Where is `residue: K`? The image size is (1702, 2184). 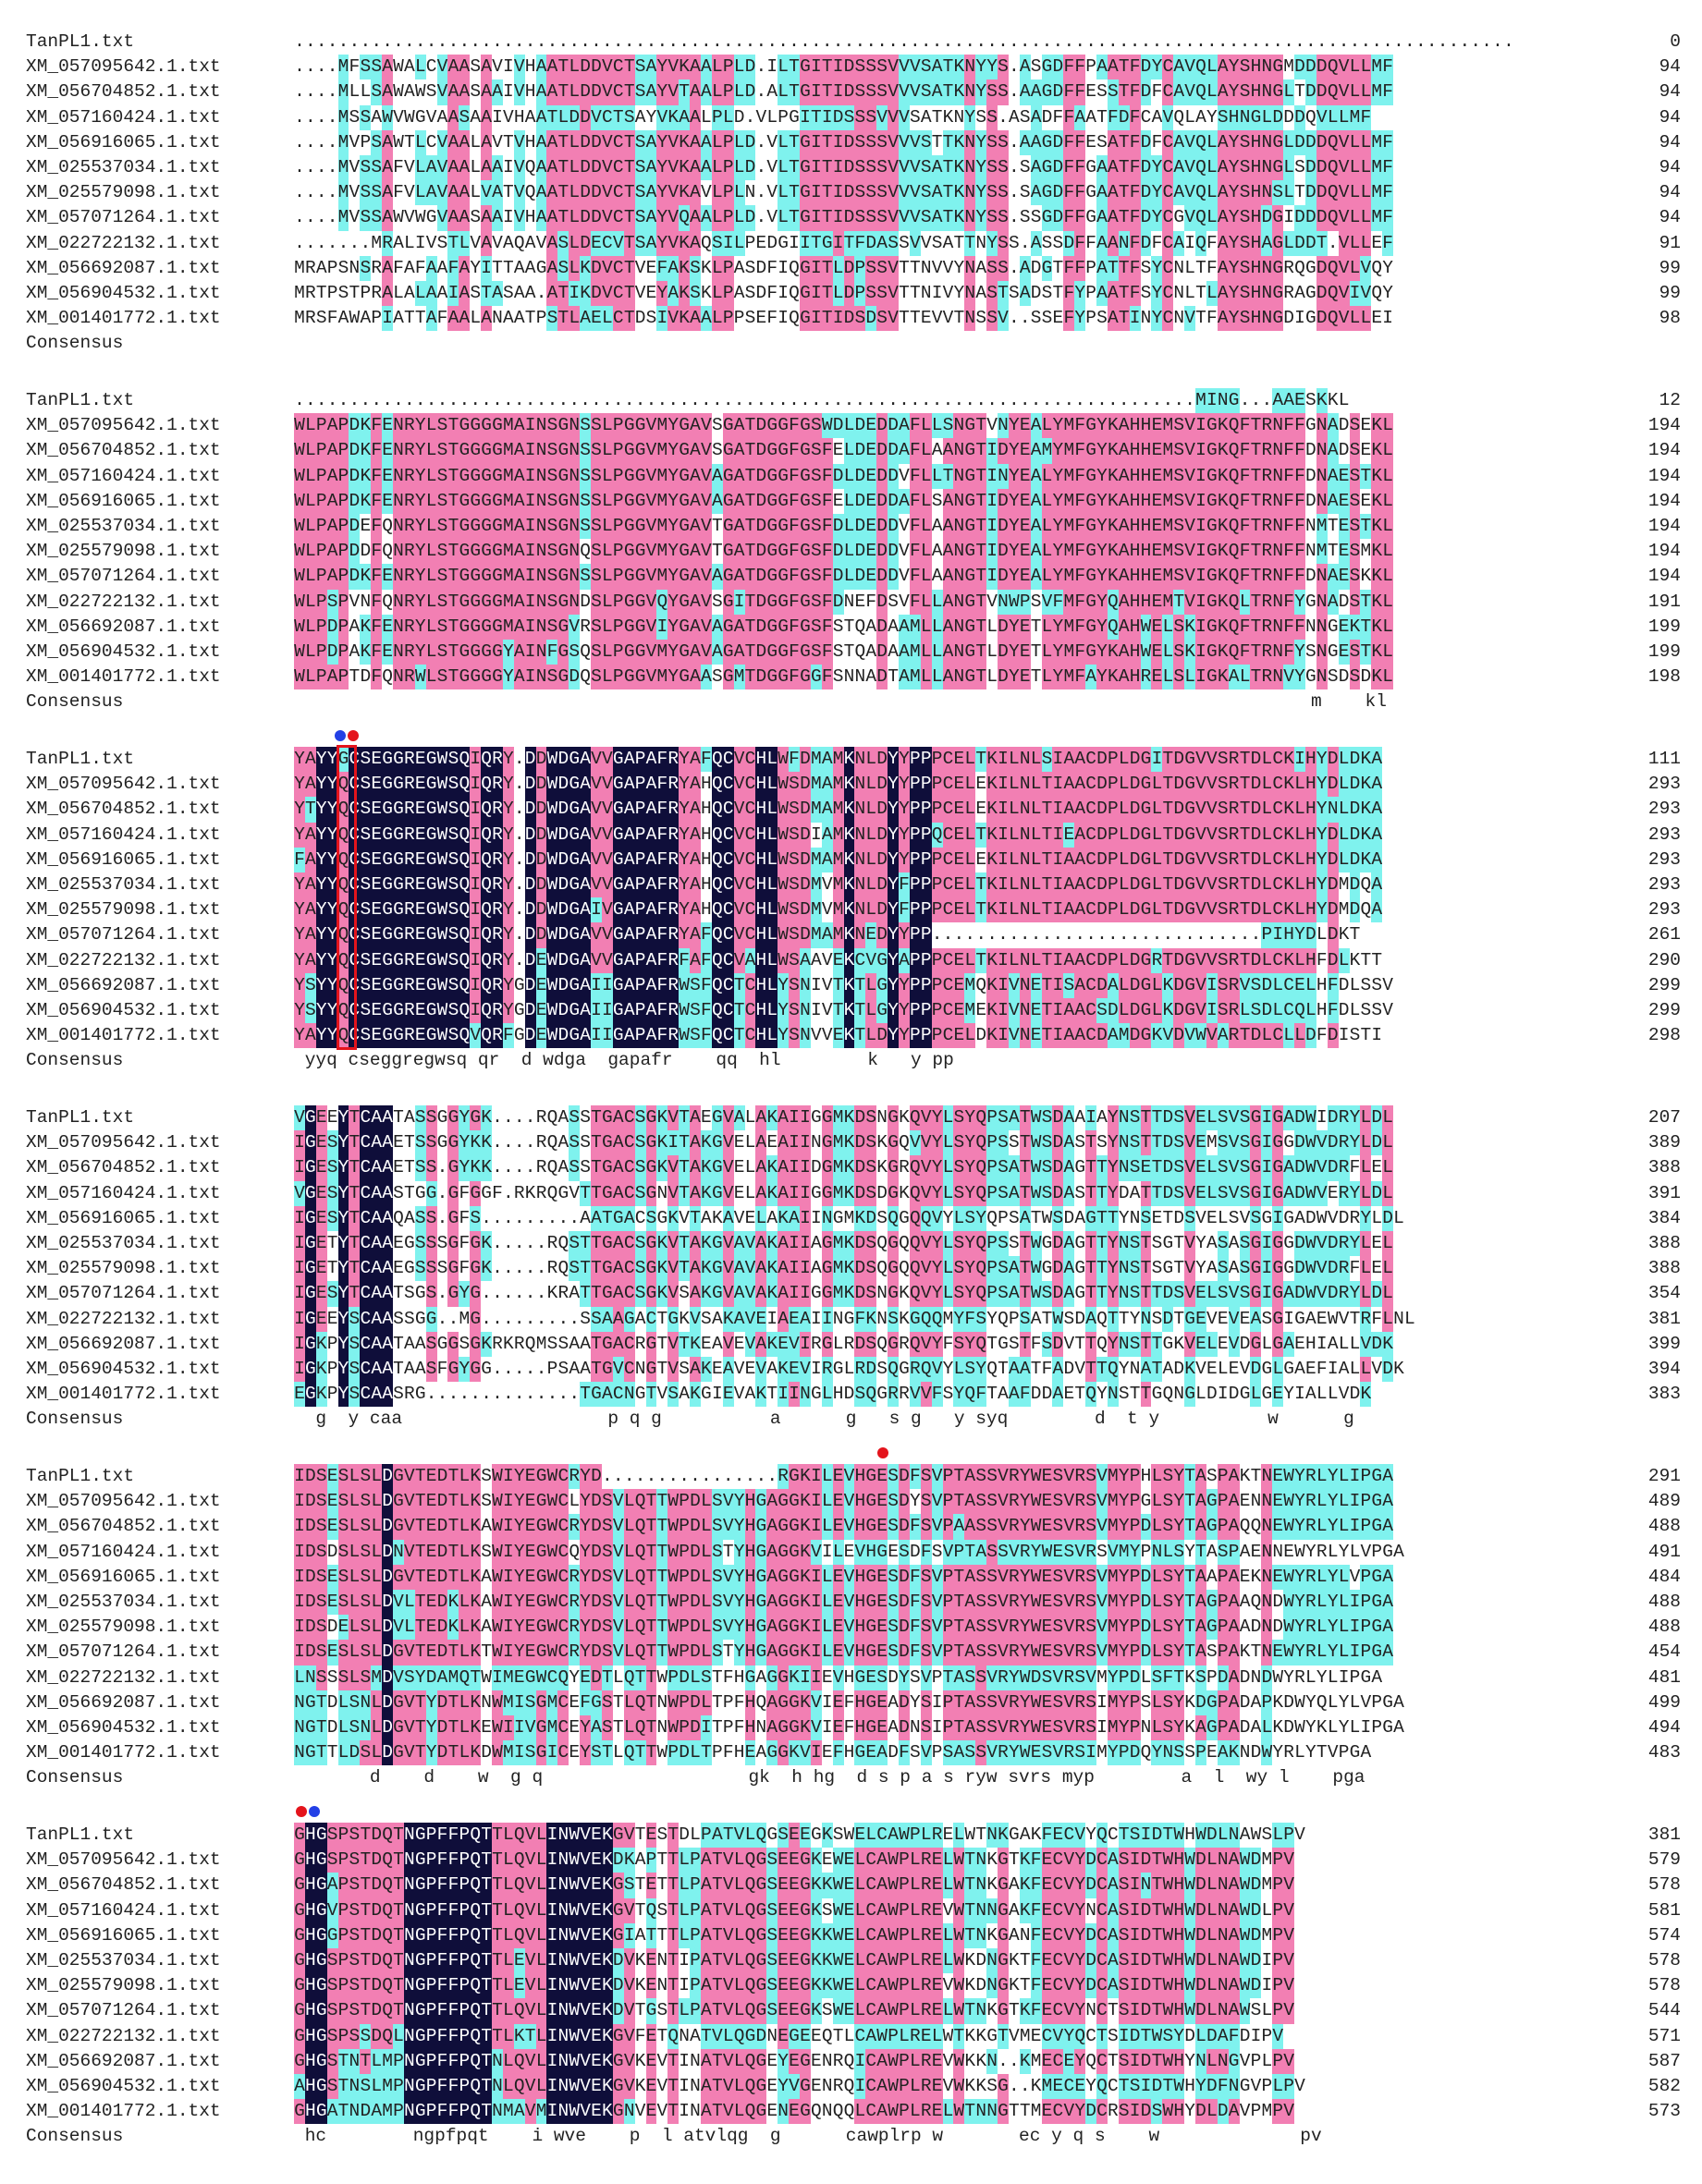
residue: K is located at coordinates (784, 1218).